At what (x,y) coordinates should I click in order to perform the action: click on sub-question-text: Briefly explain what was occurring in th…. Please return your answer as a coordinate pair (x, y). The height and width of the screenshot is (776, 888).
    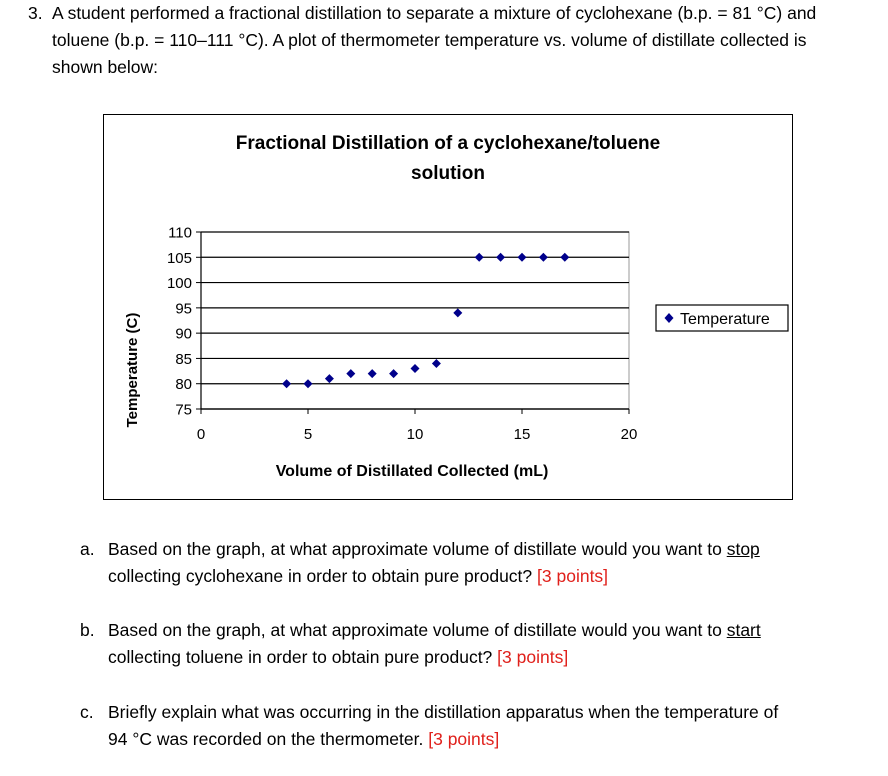
    Looking at the image, I should click on (480, 726).